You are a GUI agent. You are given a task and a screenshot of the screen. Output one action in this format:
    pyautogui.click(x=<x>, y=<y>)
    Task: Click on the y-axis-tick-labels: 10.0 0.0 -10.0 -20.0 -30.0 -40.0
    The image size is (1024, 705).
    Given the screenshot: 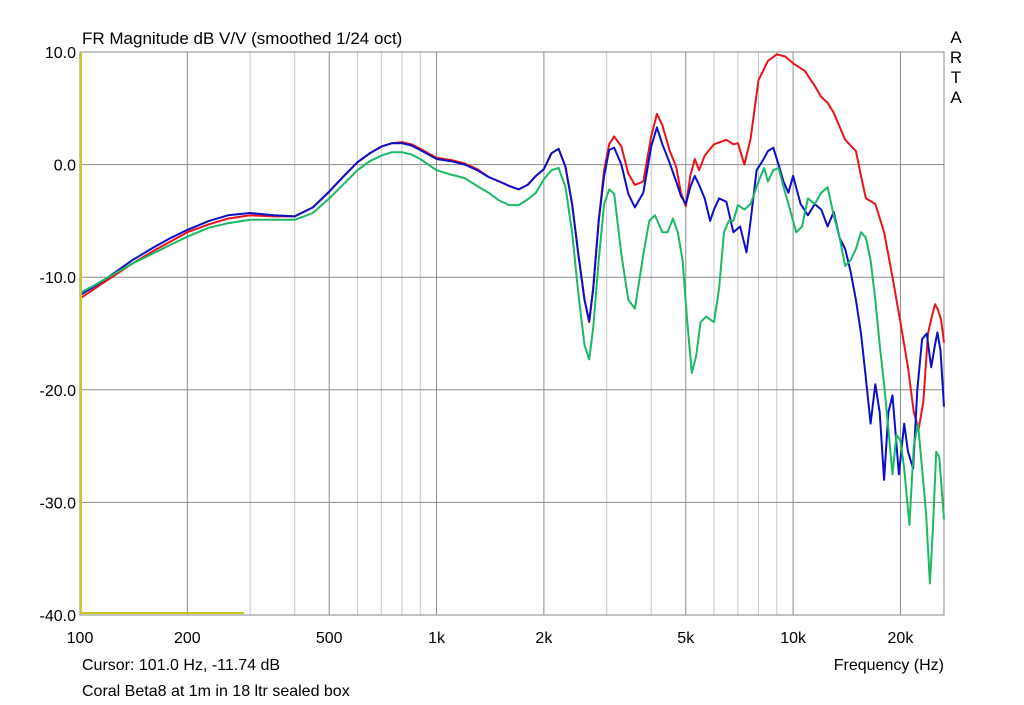 What is the action you would take?
    pyautogui.click(x=58, y=335)
    